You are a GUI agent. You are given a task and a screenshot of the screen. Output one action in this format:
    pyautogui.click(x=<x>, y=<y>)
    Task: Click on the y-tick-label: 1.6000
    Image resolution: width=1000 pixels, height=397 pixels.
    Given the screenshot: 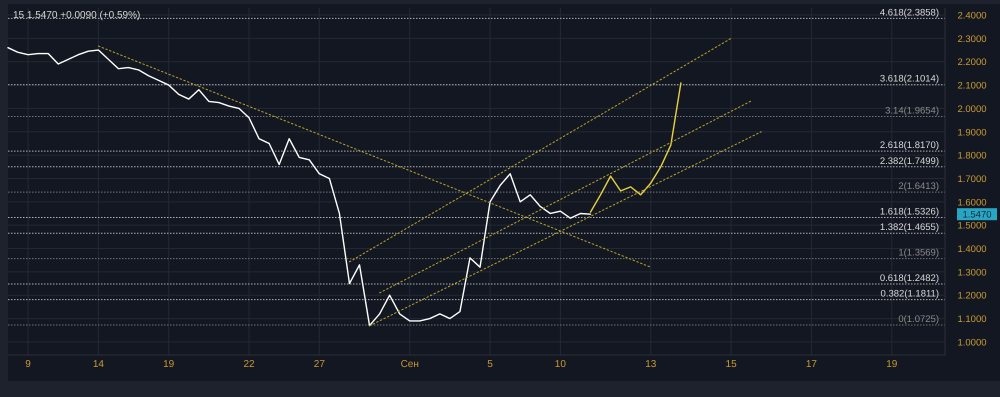 What is the action you would take?
    pyautogui.click(x=972, y=202)
    